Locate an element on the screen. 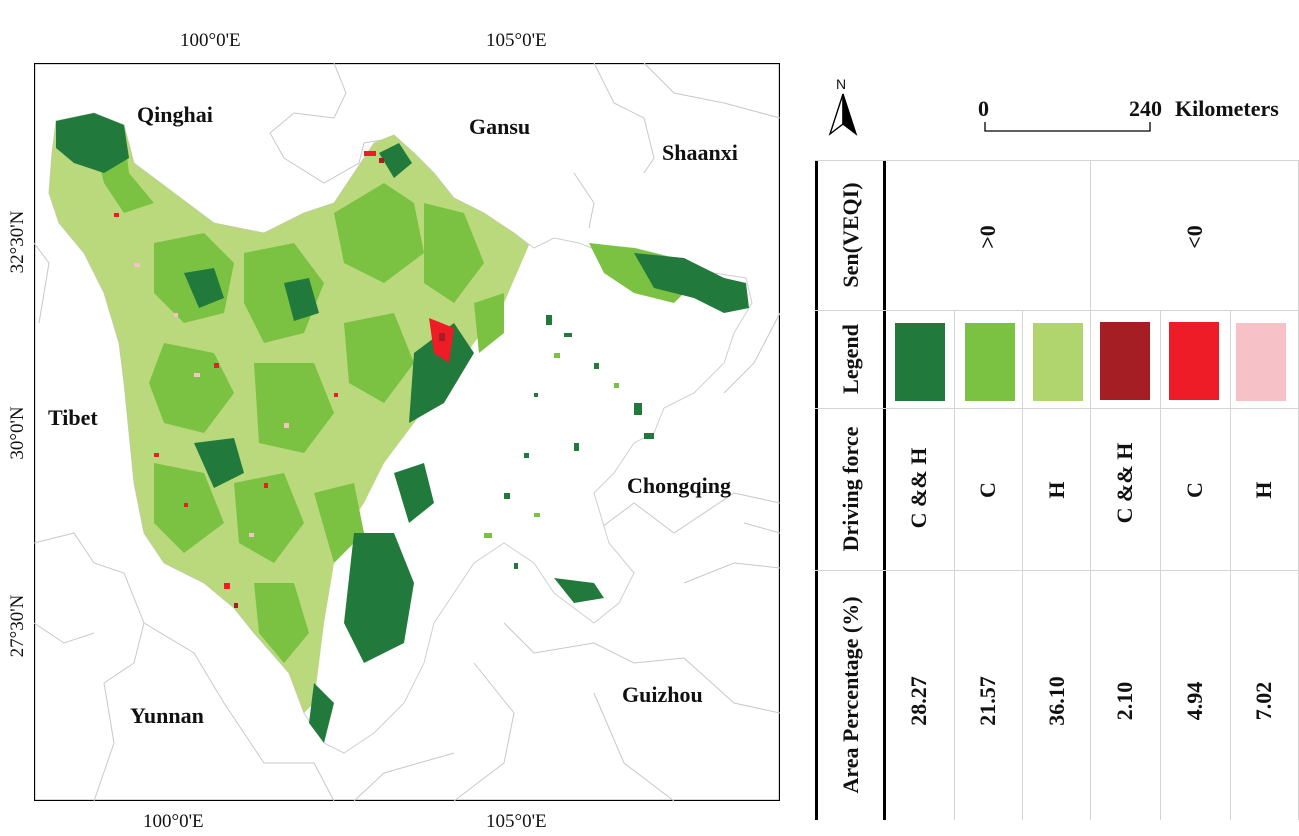 The height and width of the screenshot is (836, 1299). lat-tick-27-30: 27°30'N is located at coordinates (17, 626).